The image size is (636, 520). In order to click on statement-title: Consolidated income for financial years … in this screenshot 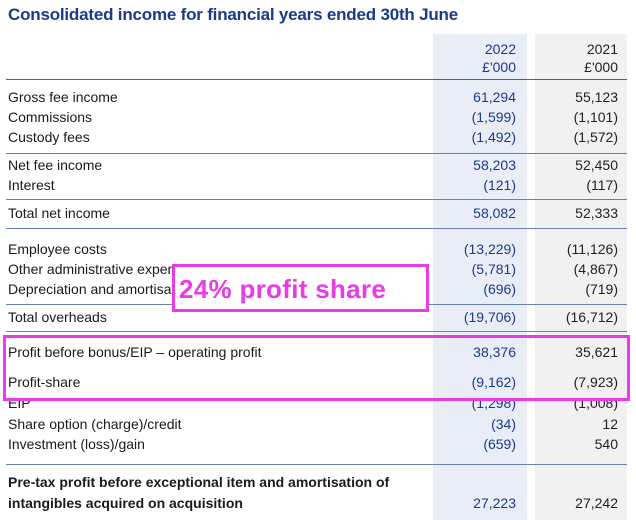, I will do `click(233, 14)`.